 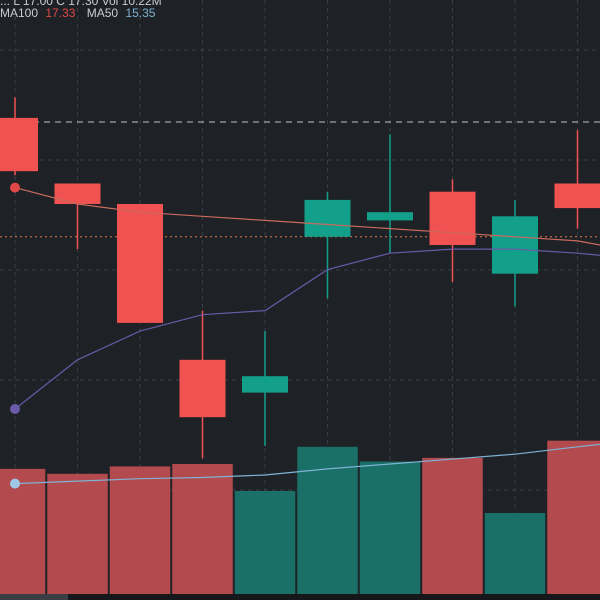 What do you see at coordinates (140, 13) in the screenshot?
I see `ma50-legend-value: 15.35` at bounding box center [140, 13].